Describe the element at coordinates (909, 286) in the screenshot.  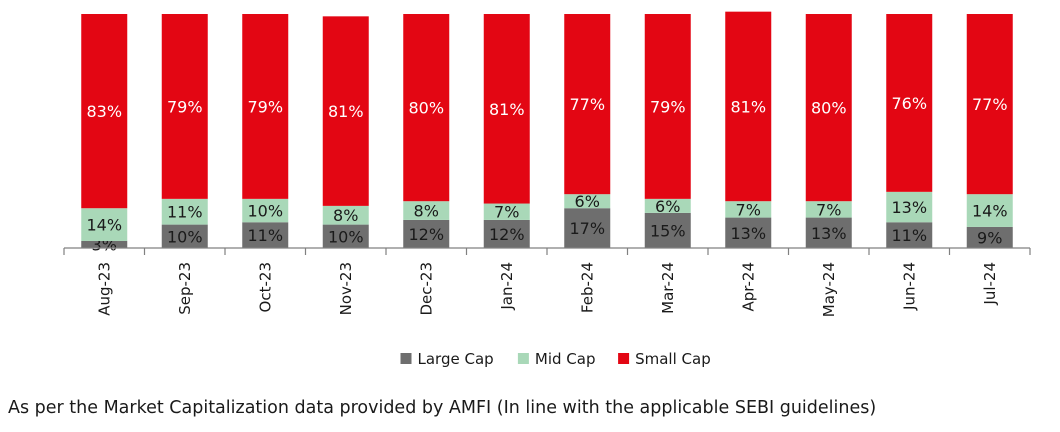
I see `x-tick-label: Jun-24` at that location.